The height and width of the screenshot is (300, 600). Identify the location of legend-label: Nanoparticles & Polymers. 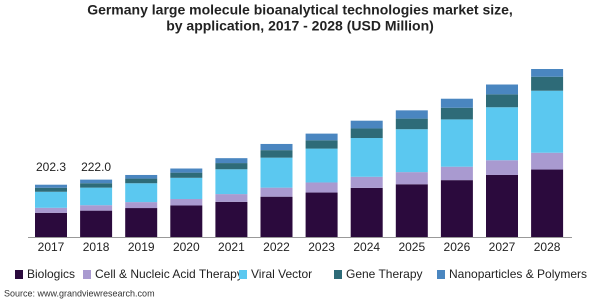
(518, 274).